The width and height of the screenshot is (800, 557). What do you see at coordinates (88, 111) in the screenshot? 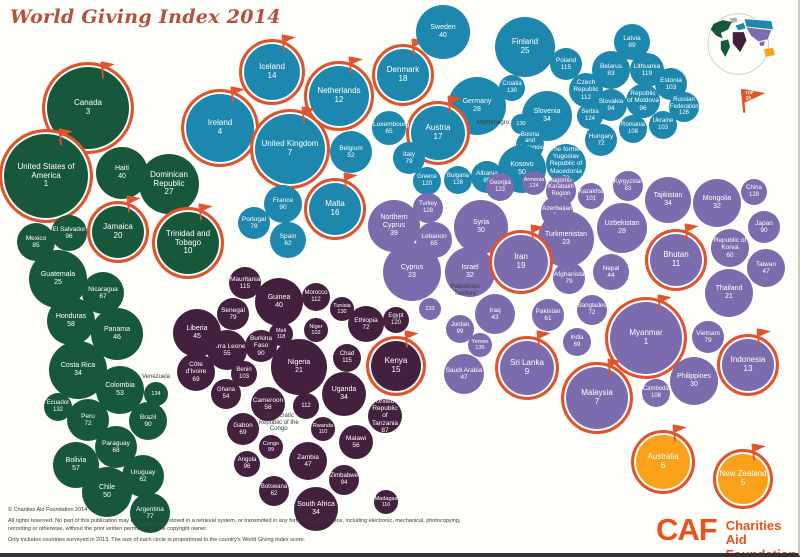
I see `bubble-rank: 3` at bounding box center [88, 111].